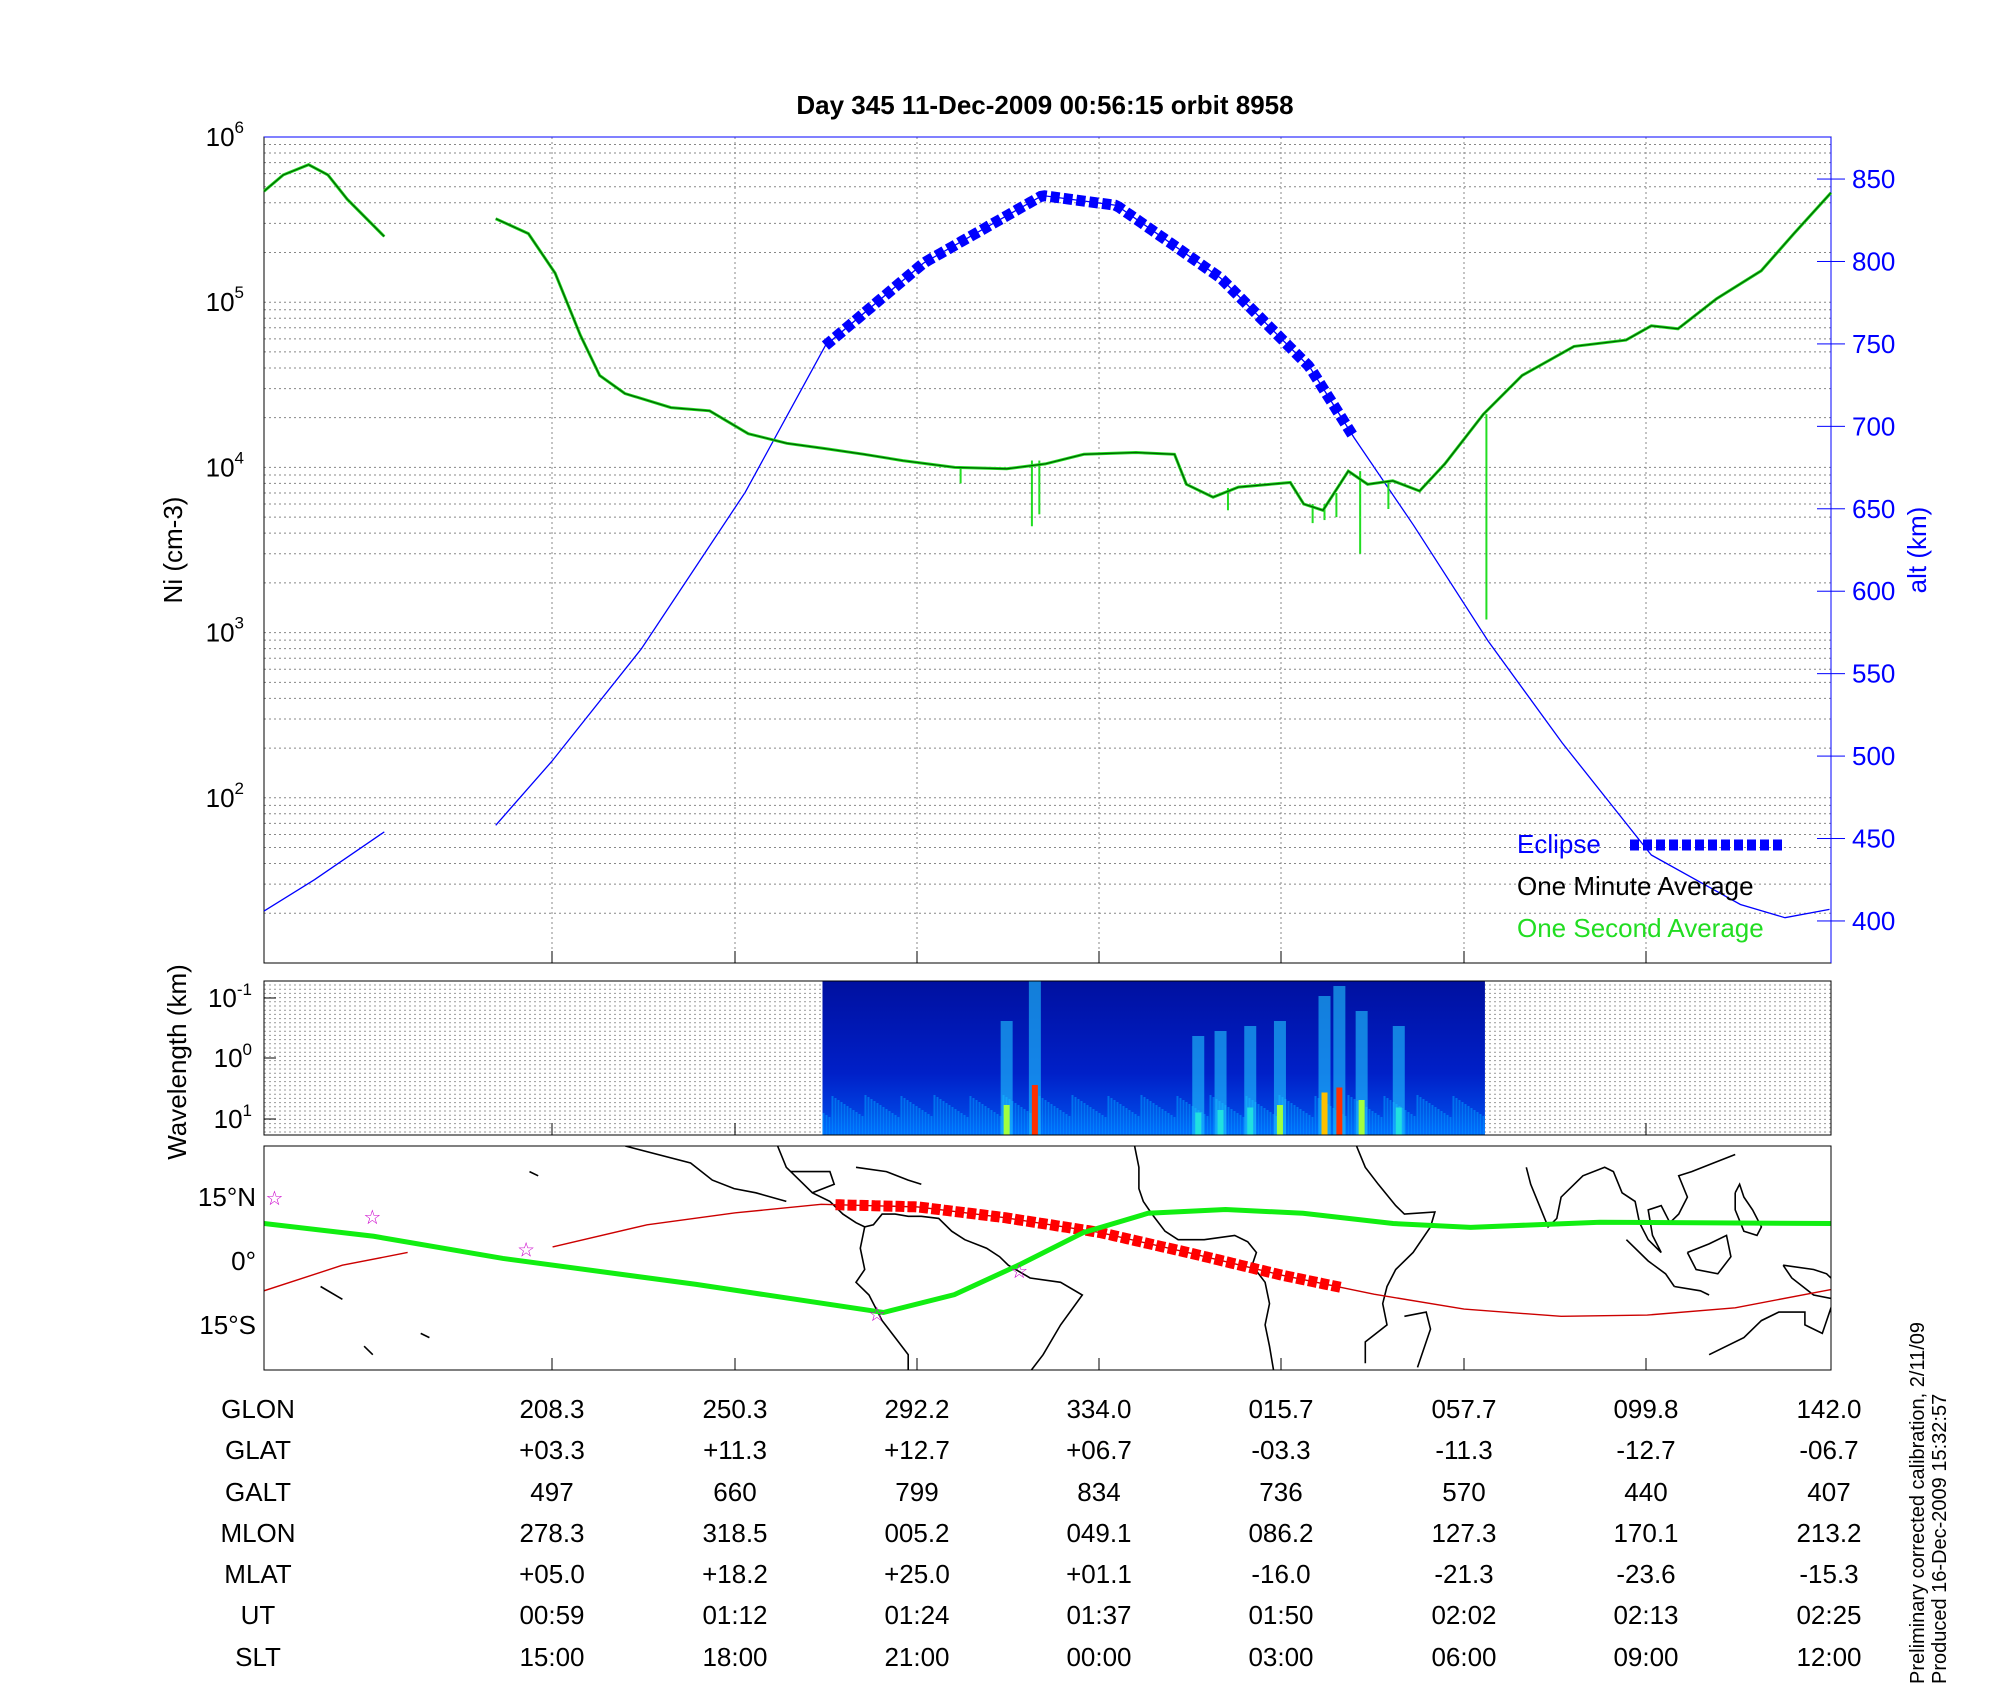 Image resolution: width=2000 pixels, height=1700 pixels. I want to click on cell-value: -15.3, so click(1828, 1574).